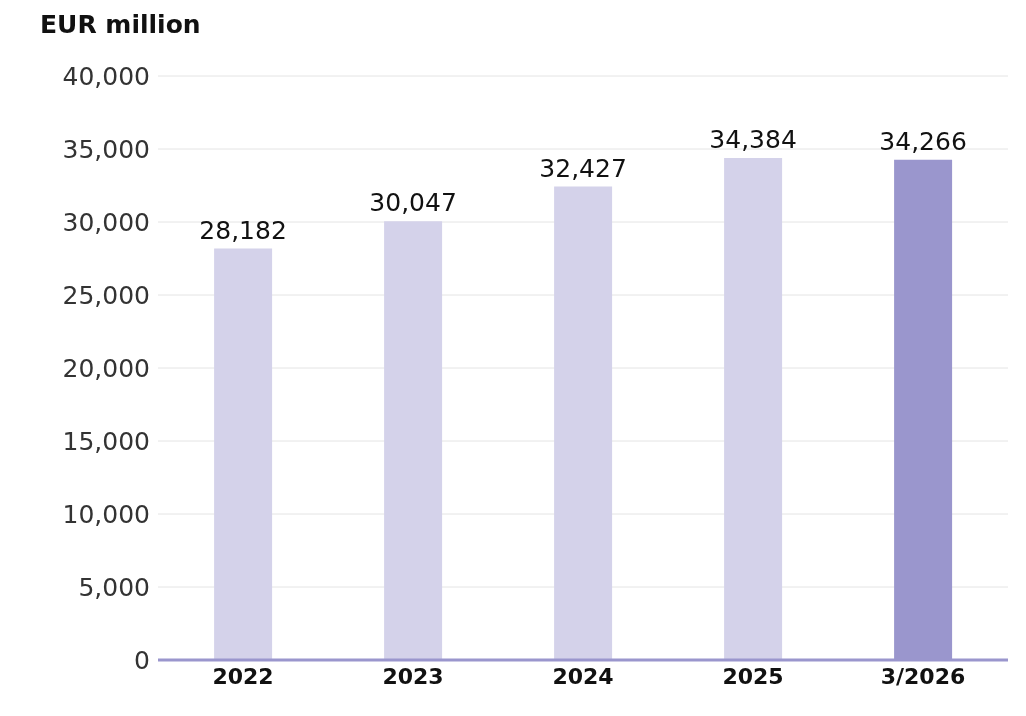  What do you see at coordinates (114, 587) in the screenshot?
I see `y-tick-label: 5,000` at bounding box center [114, 587].